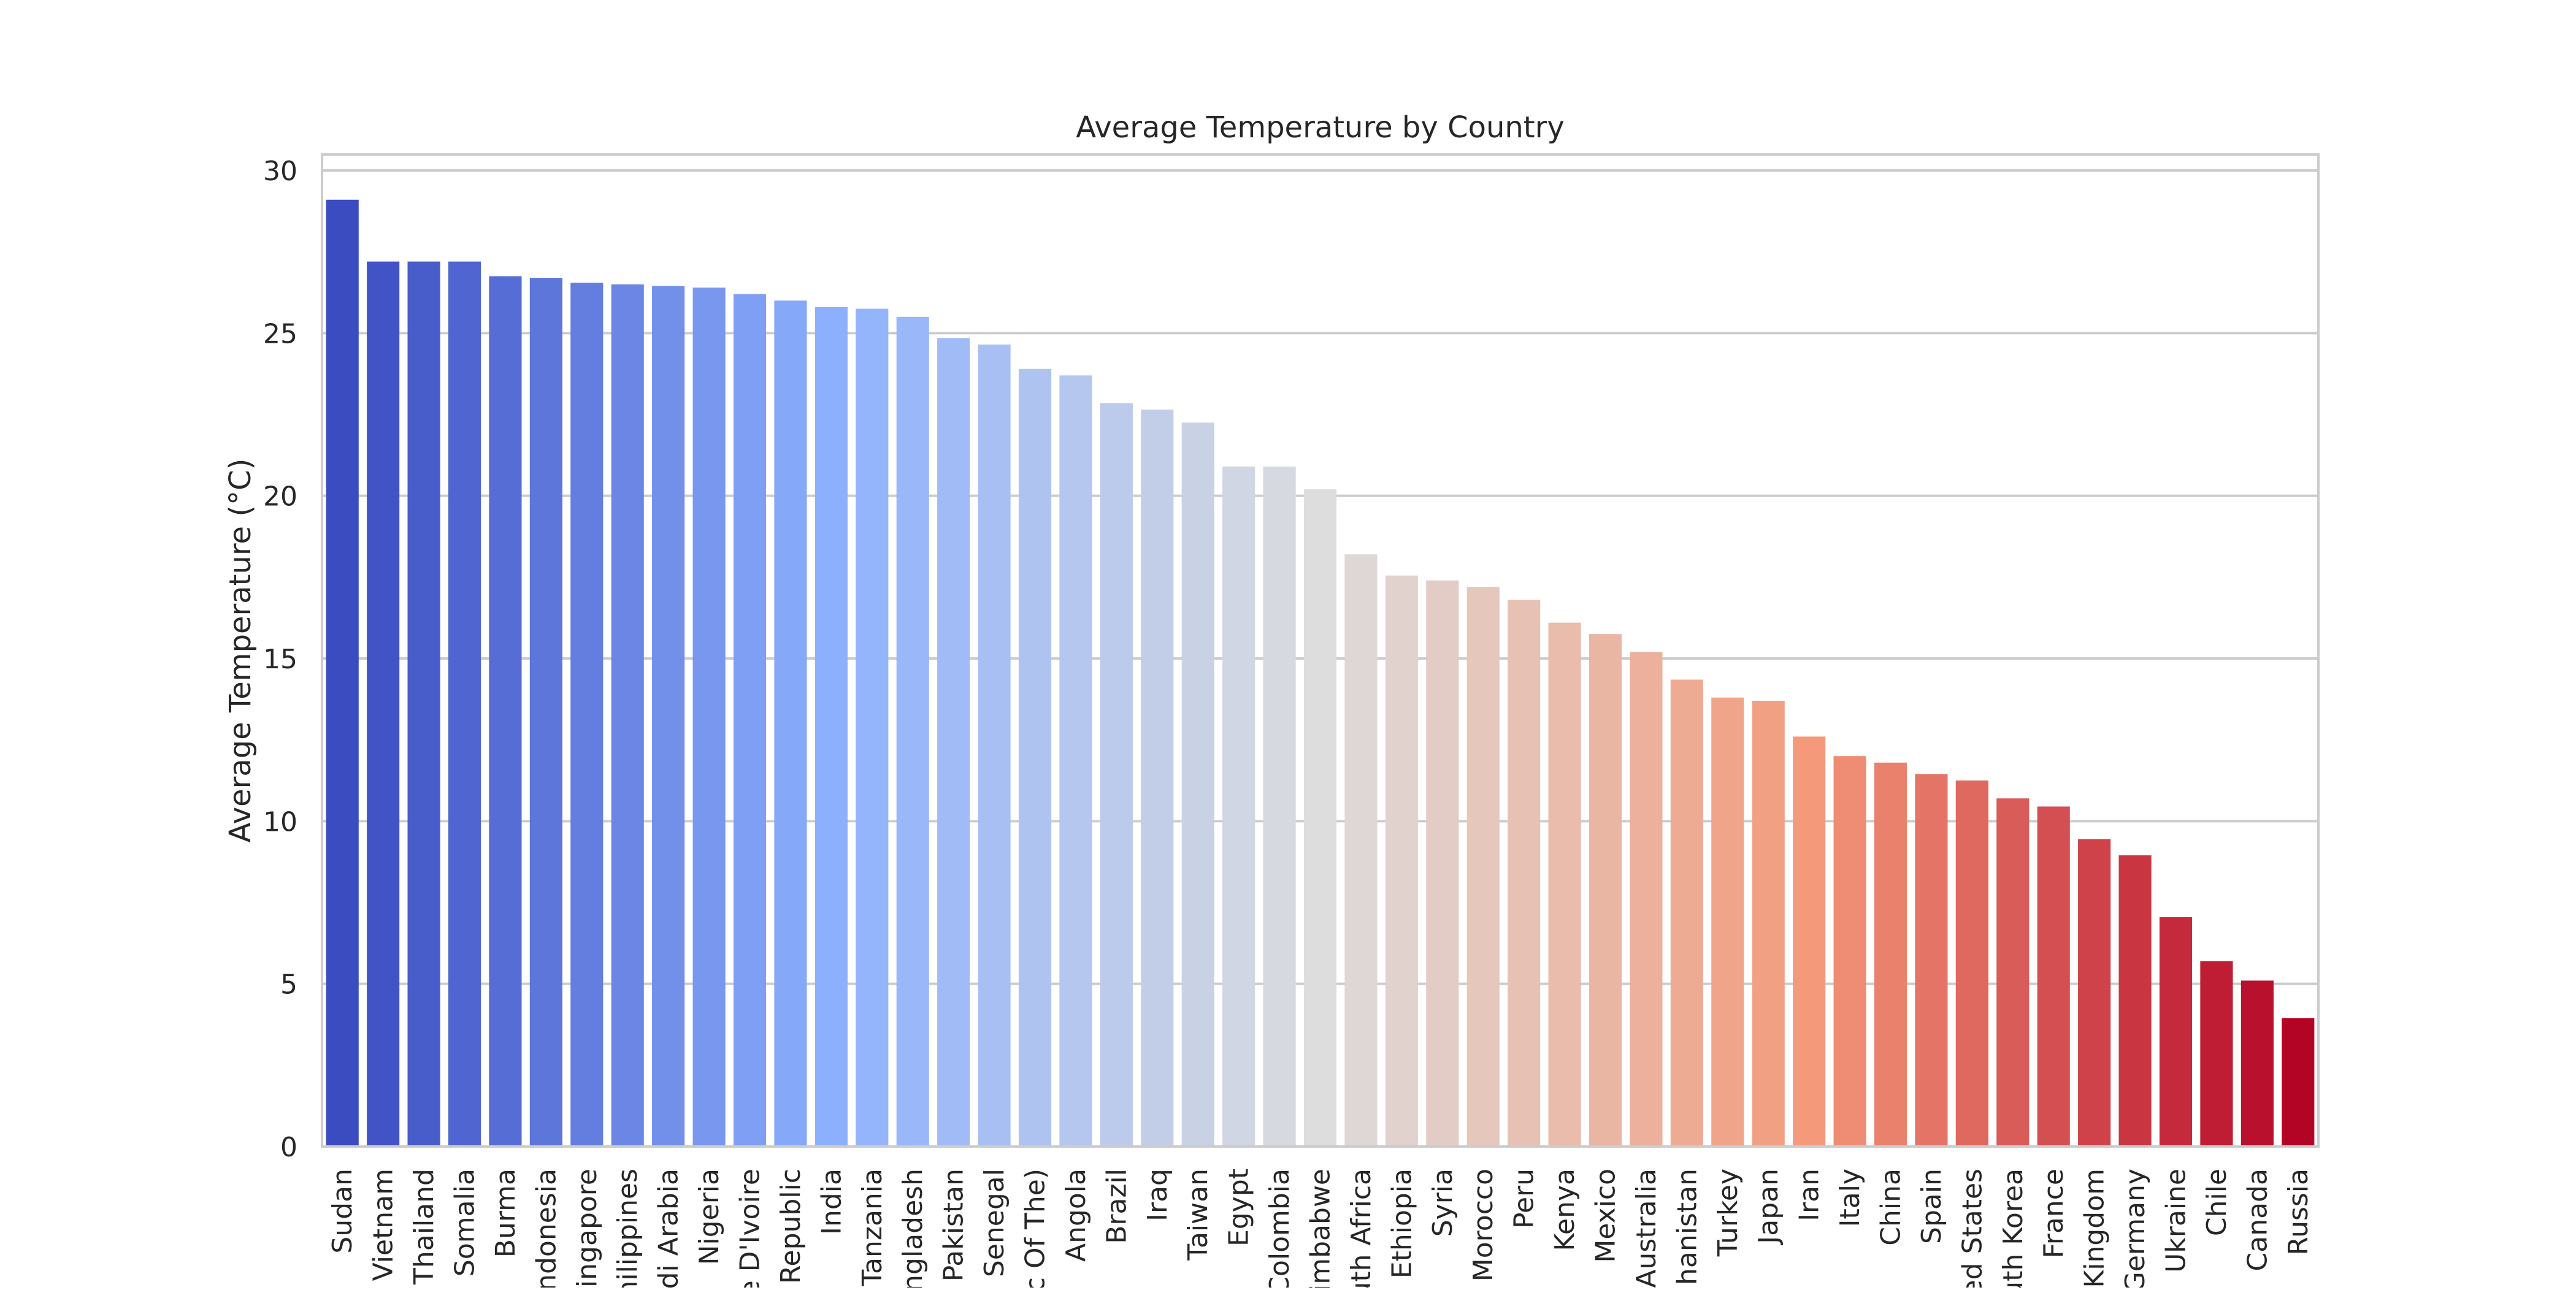  What do you see at coordinates (1931, 1206) in the screenshot?
I see `x-tick-label: Spain` at bounding box center [1931, 1206].